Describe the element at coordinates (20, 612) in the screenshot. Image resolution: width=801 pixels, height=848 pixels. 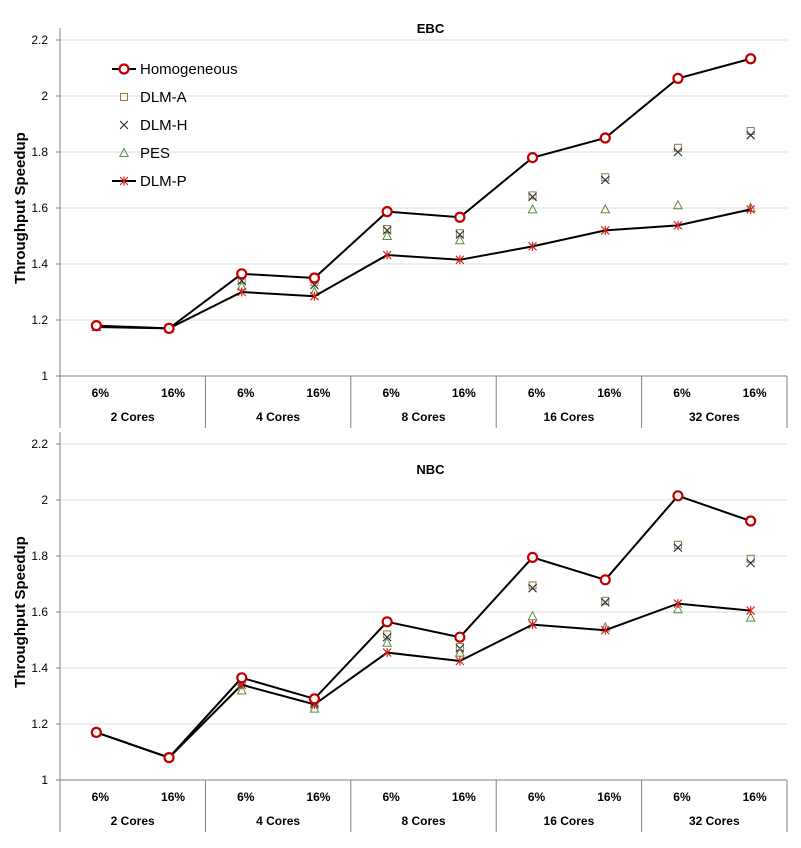
I see `y-axis-label: Throughput Speedup` at that location.